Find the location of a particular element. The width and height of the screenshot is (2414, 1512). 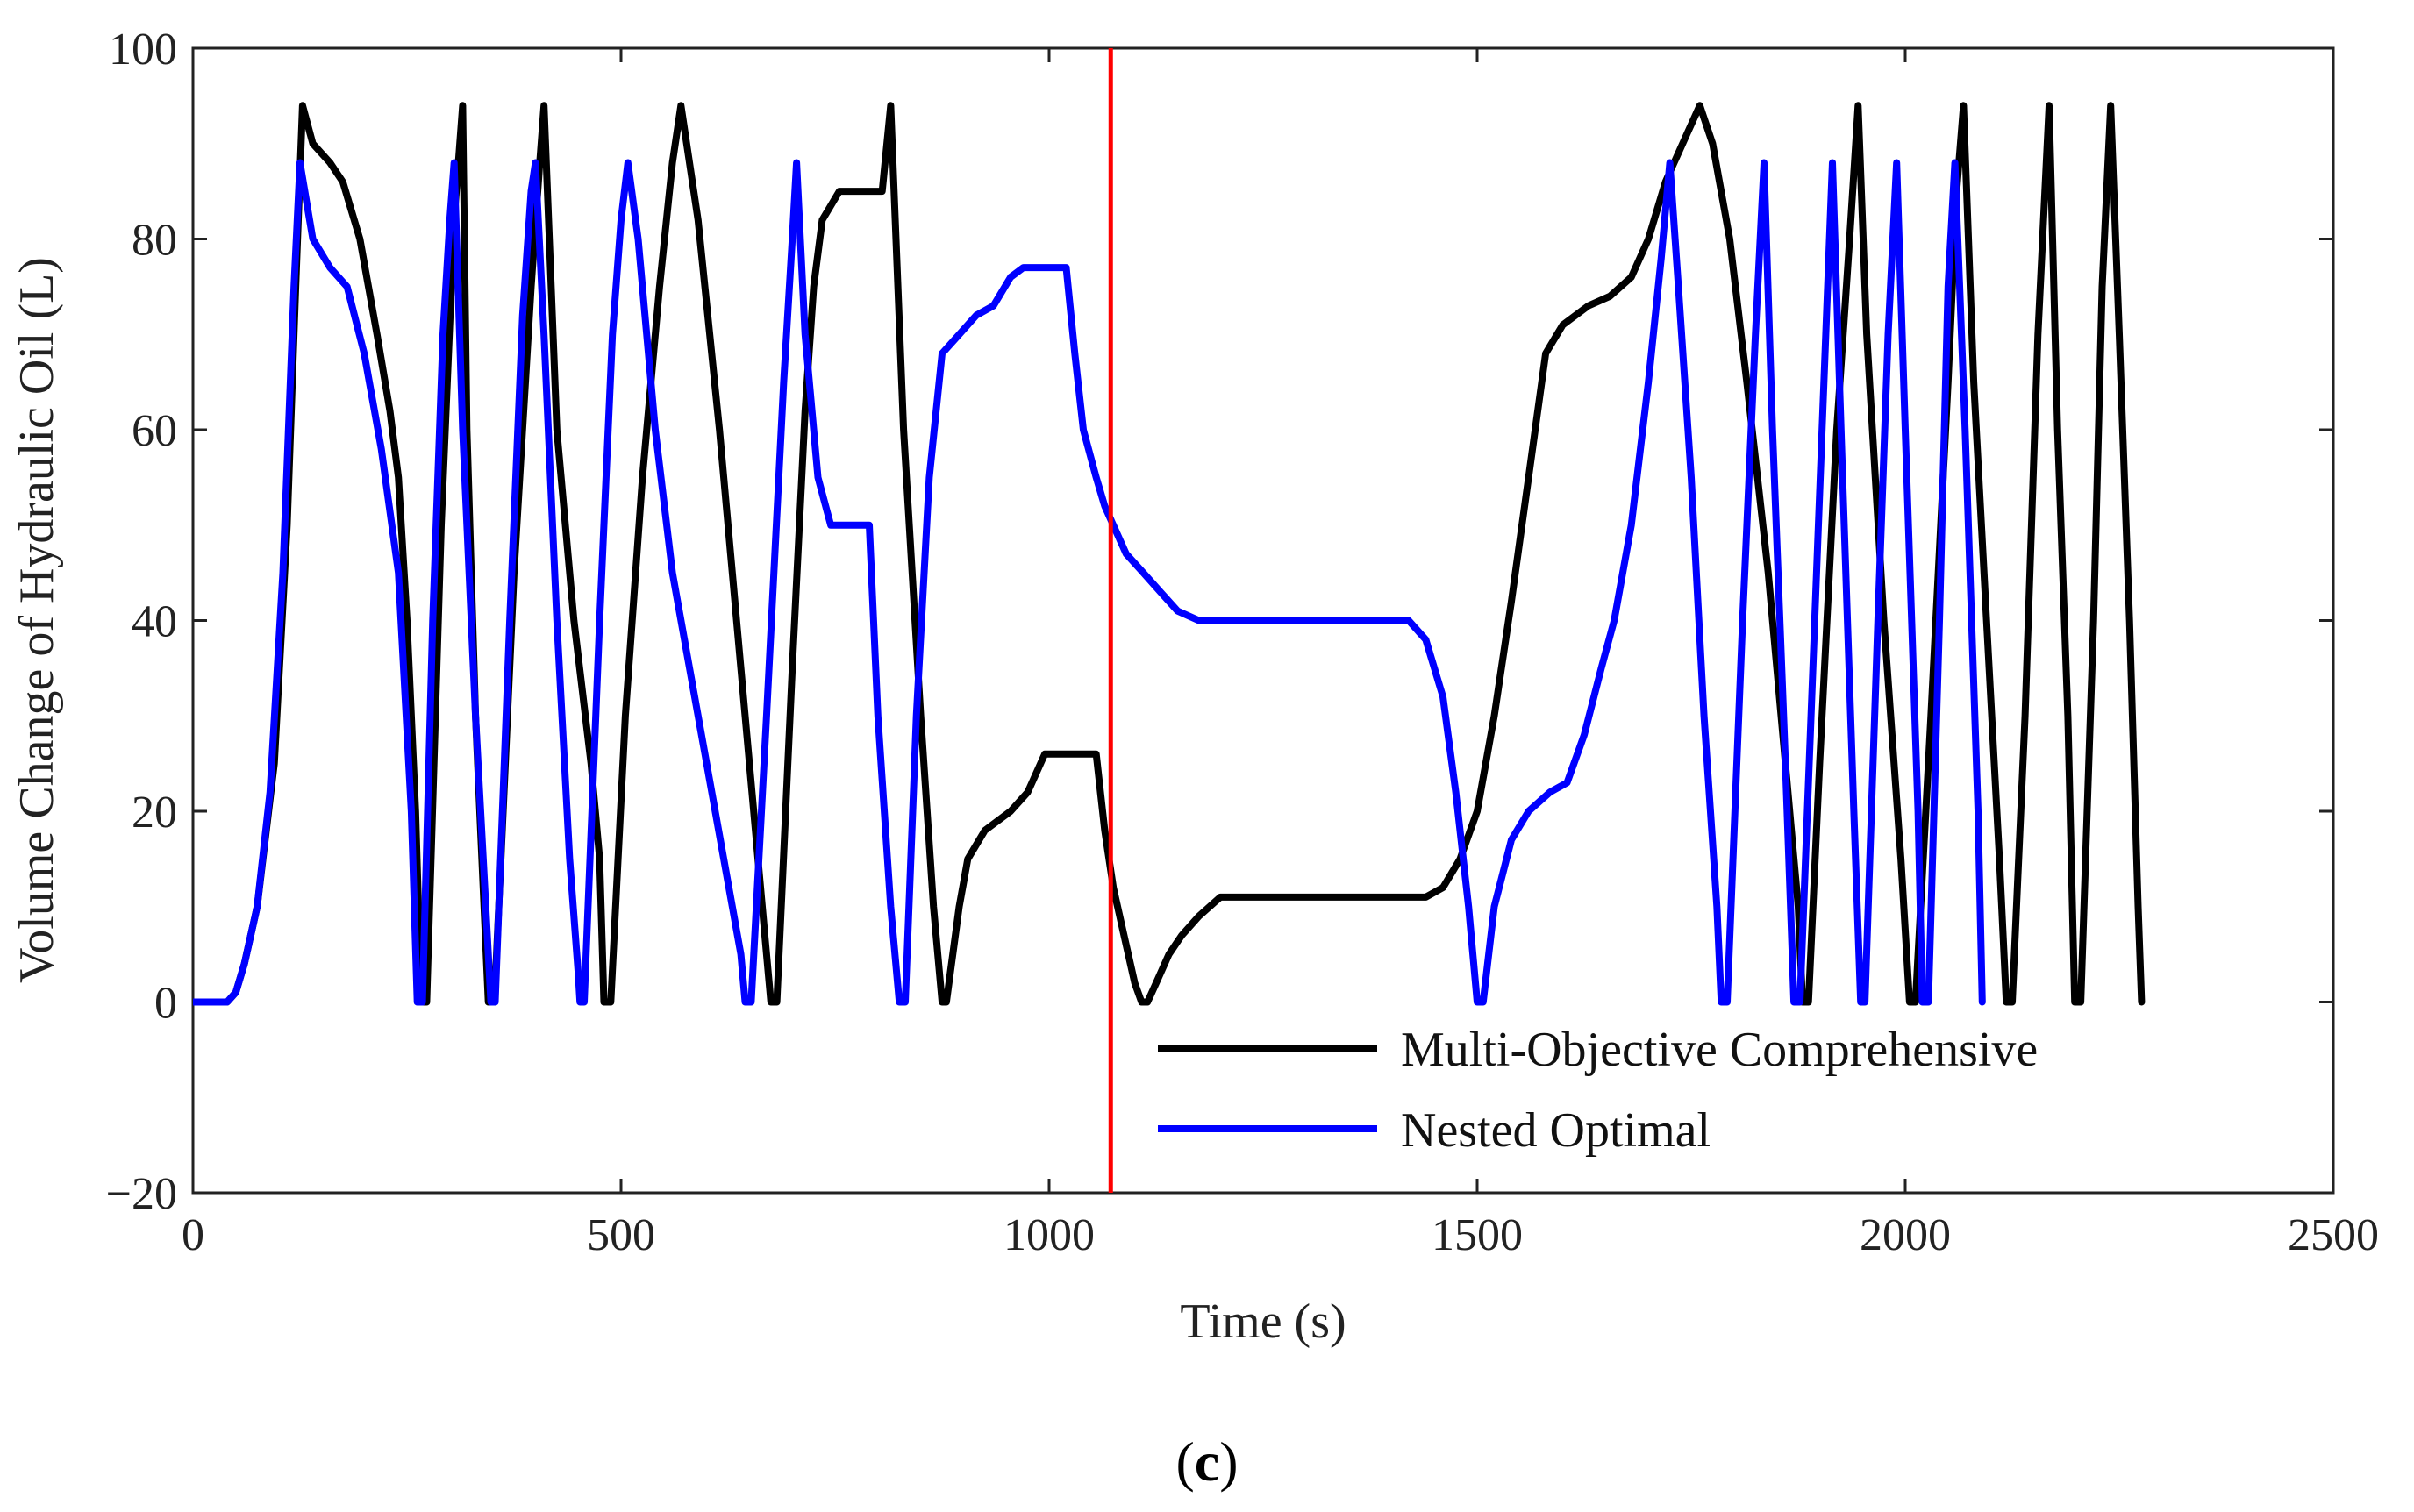

legend-label-nested-optimal: Nested Optimal is located at coordinates (1556, 1130).